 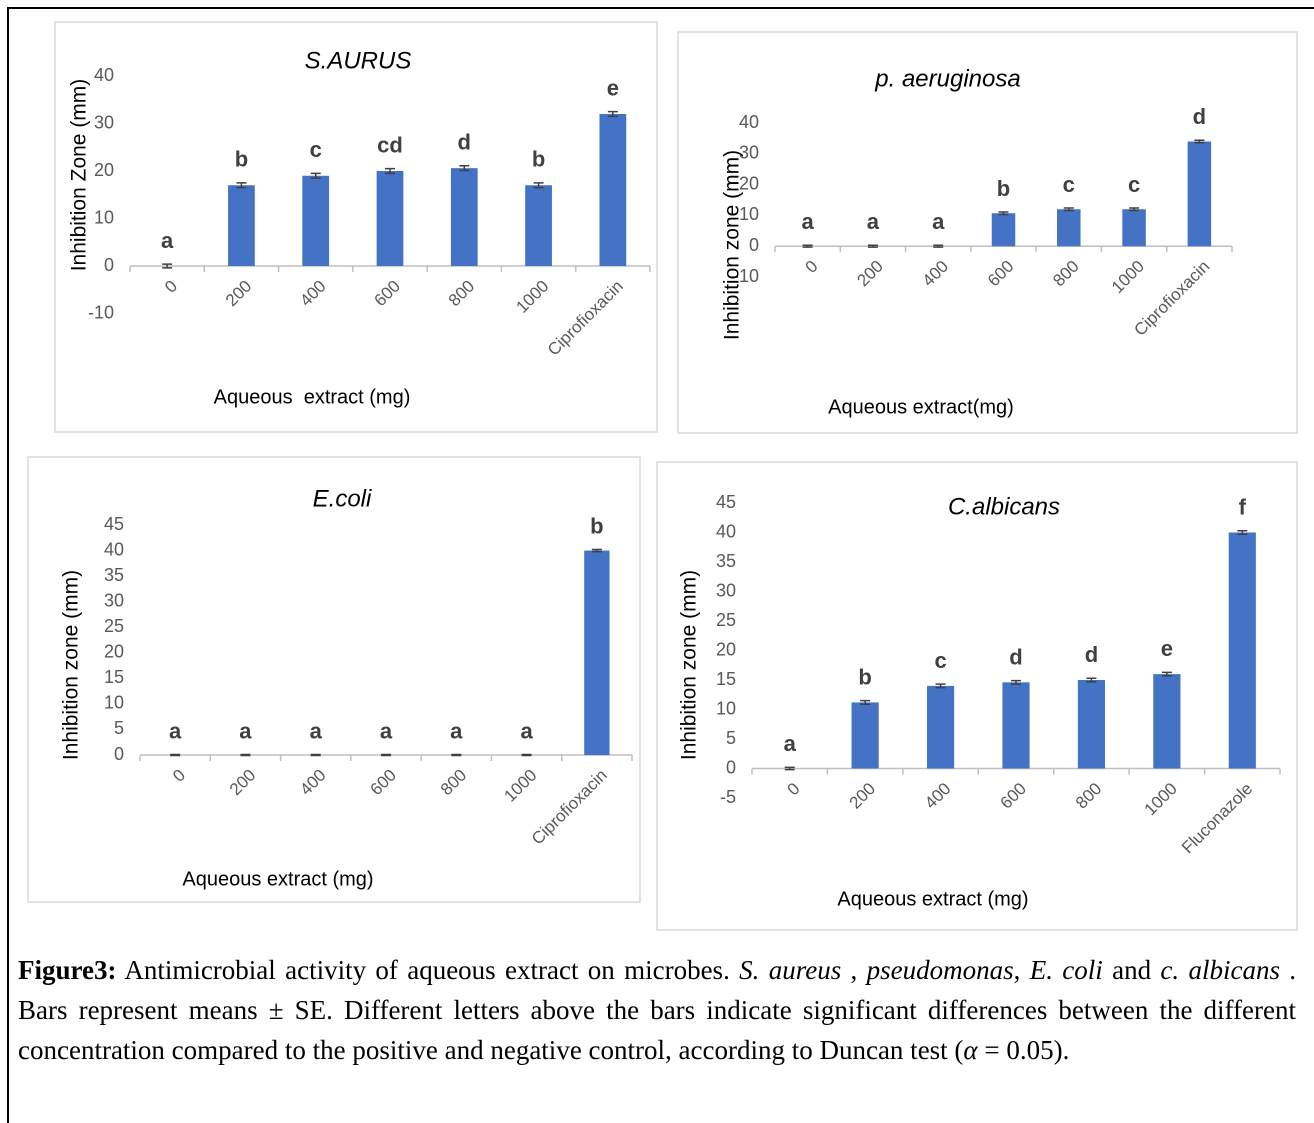 I want to click on caption-species: c. albicans, so click(x=1220, y=970).